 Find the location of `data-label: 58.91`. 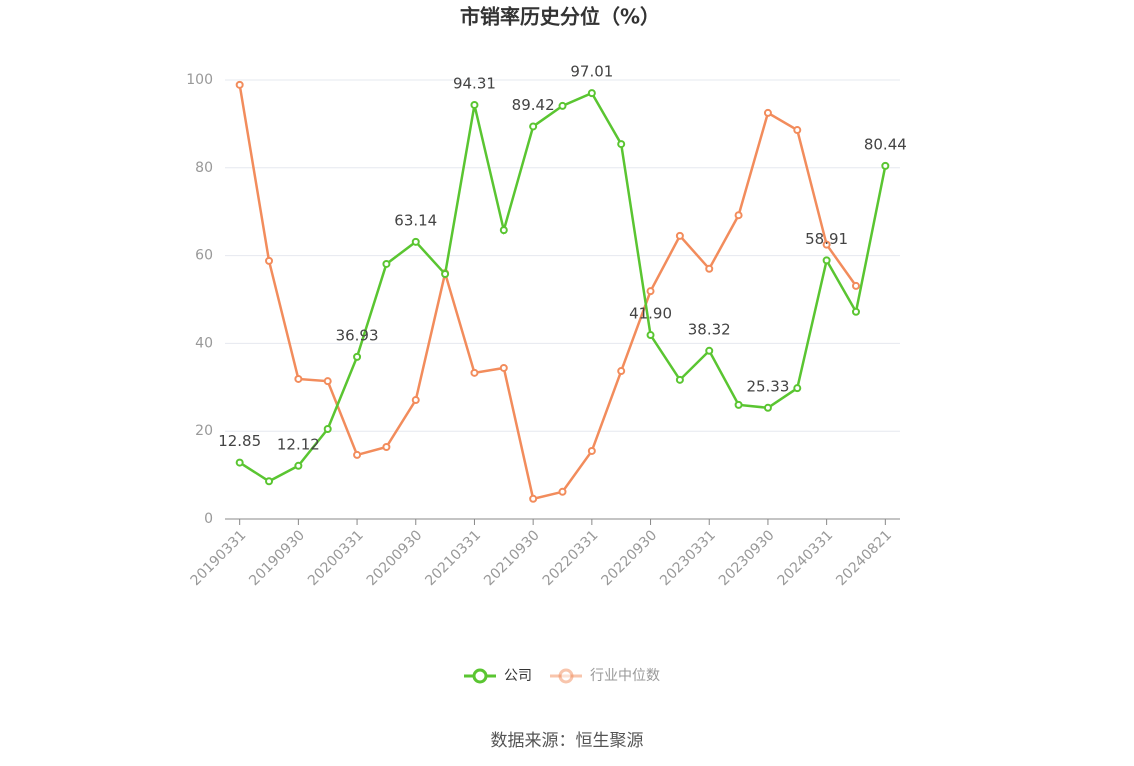

data-label: 58.91 is located at coordinates (826, 239).